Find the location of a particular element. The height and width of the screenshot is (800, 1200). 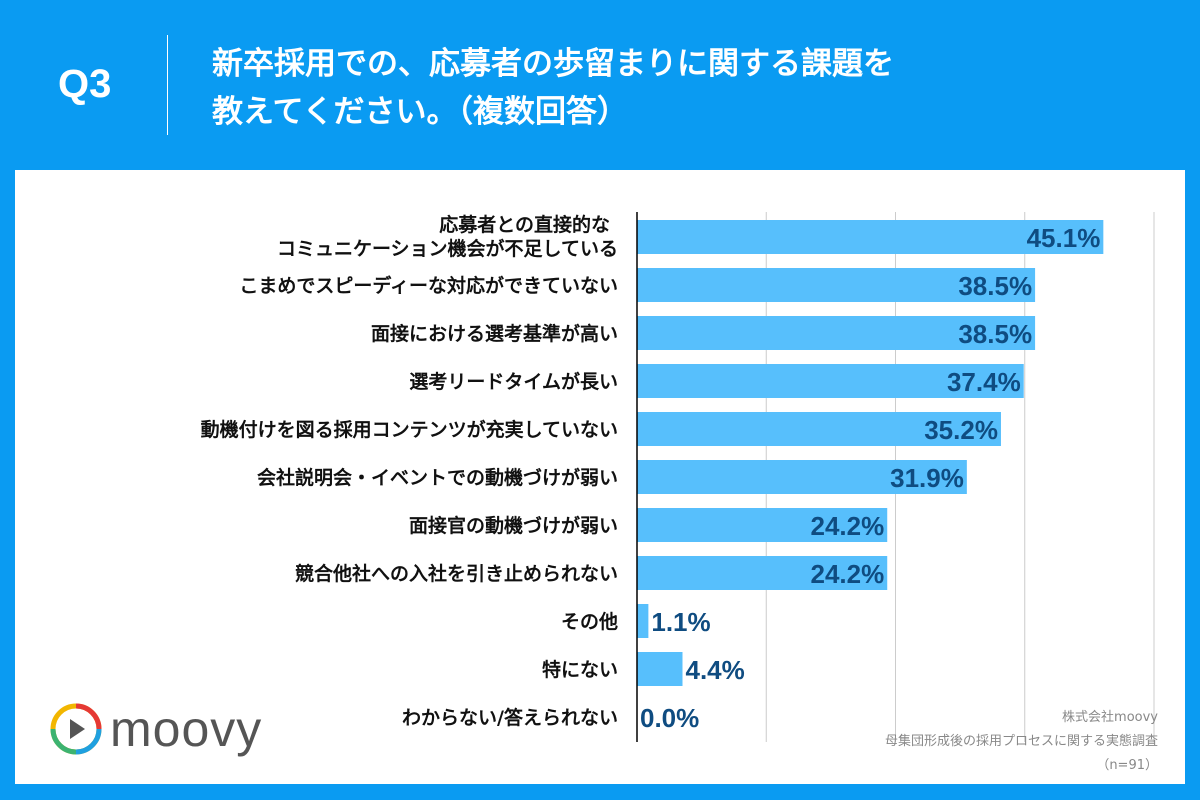

category-label: 競合他社への入社を引き止められない is located at coordinates (456, 573).